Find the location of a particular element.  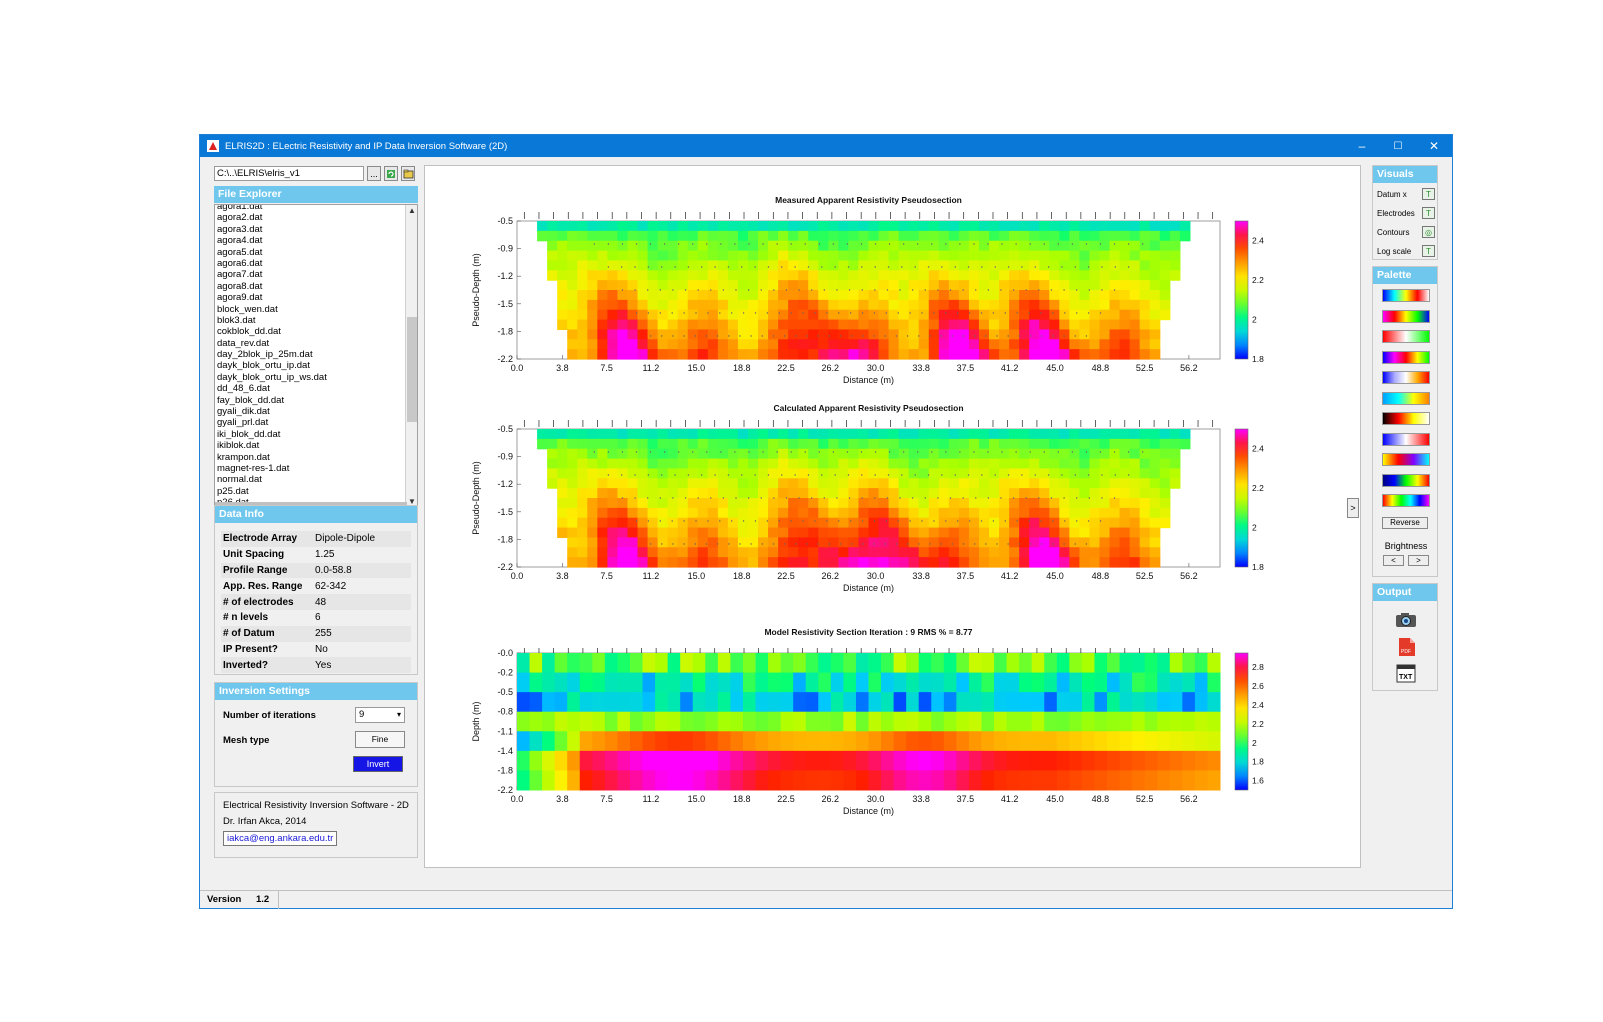

file-item: data_rev.dat is located at coordinates (243, 343).